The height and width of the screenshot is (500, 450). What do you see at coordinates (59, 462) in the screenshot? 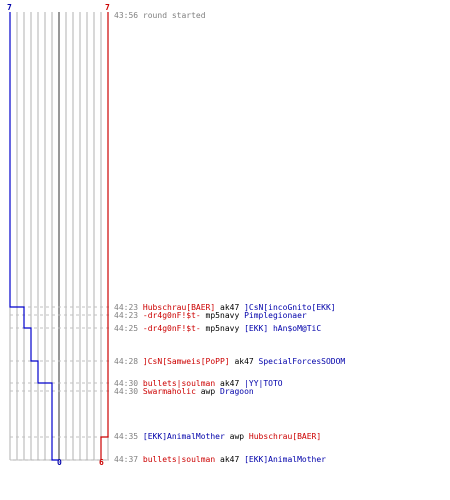
I see `blue-end-count: 0` at bounding box center [59, 462].